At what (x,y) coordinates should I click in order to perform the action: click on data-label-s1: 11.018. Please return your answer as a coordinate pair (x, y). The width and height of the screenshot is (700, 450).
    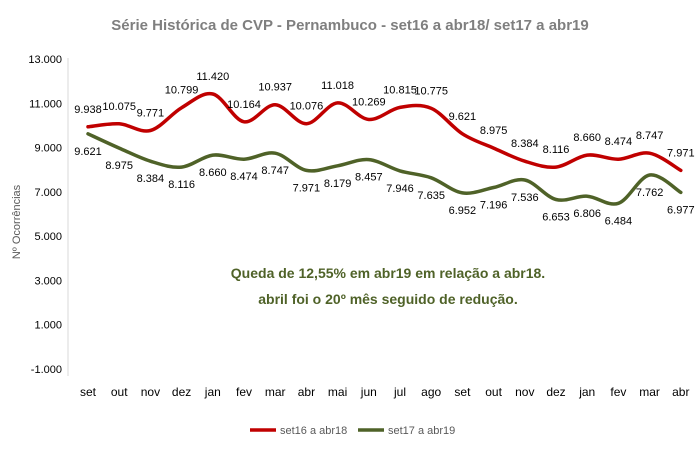
    Looking at the image, I should click on (337, 86).